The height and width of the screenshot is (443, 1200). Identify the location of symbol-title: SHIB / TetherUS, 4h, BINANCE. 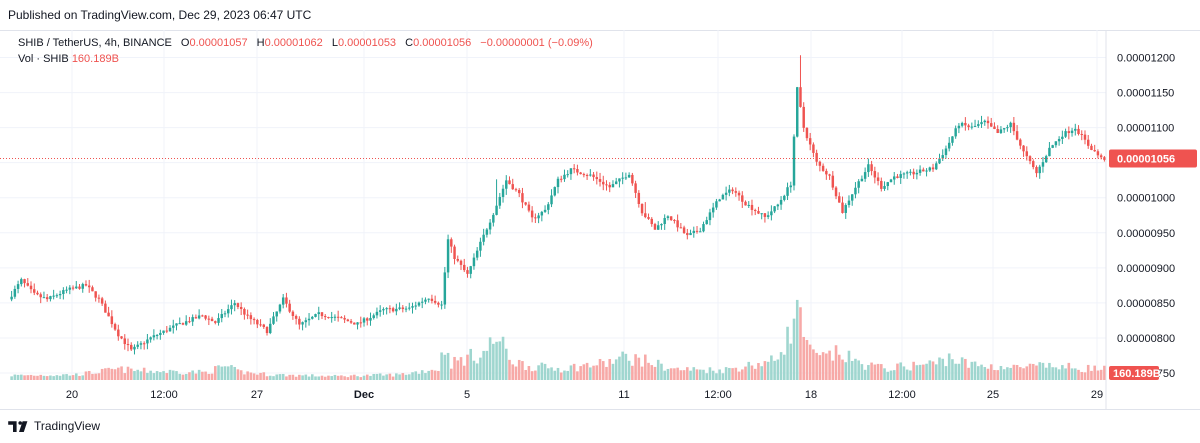
(95, 43).